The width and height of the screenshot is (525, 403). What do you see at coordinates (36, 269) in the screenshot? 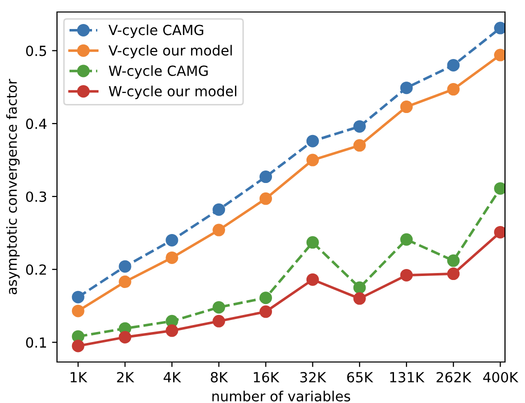
I see `y-tick-label: 0.2` at bounding box center [36, 269].